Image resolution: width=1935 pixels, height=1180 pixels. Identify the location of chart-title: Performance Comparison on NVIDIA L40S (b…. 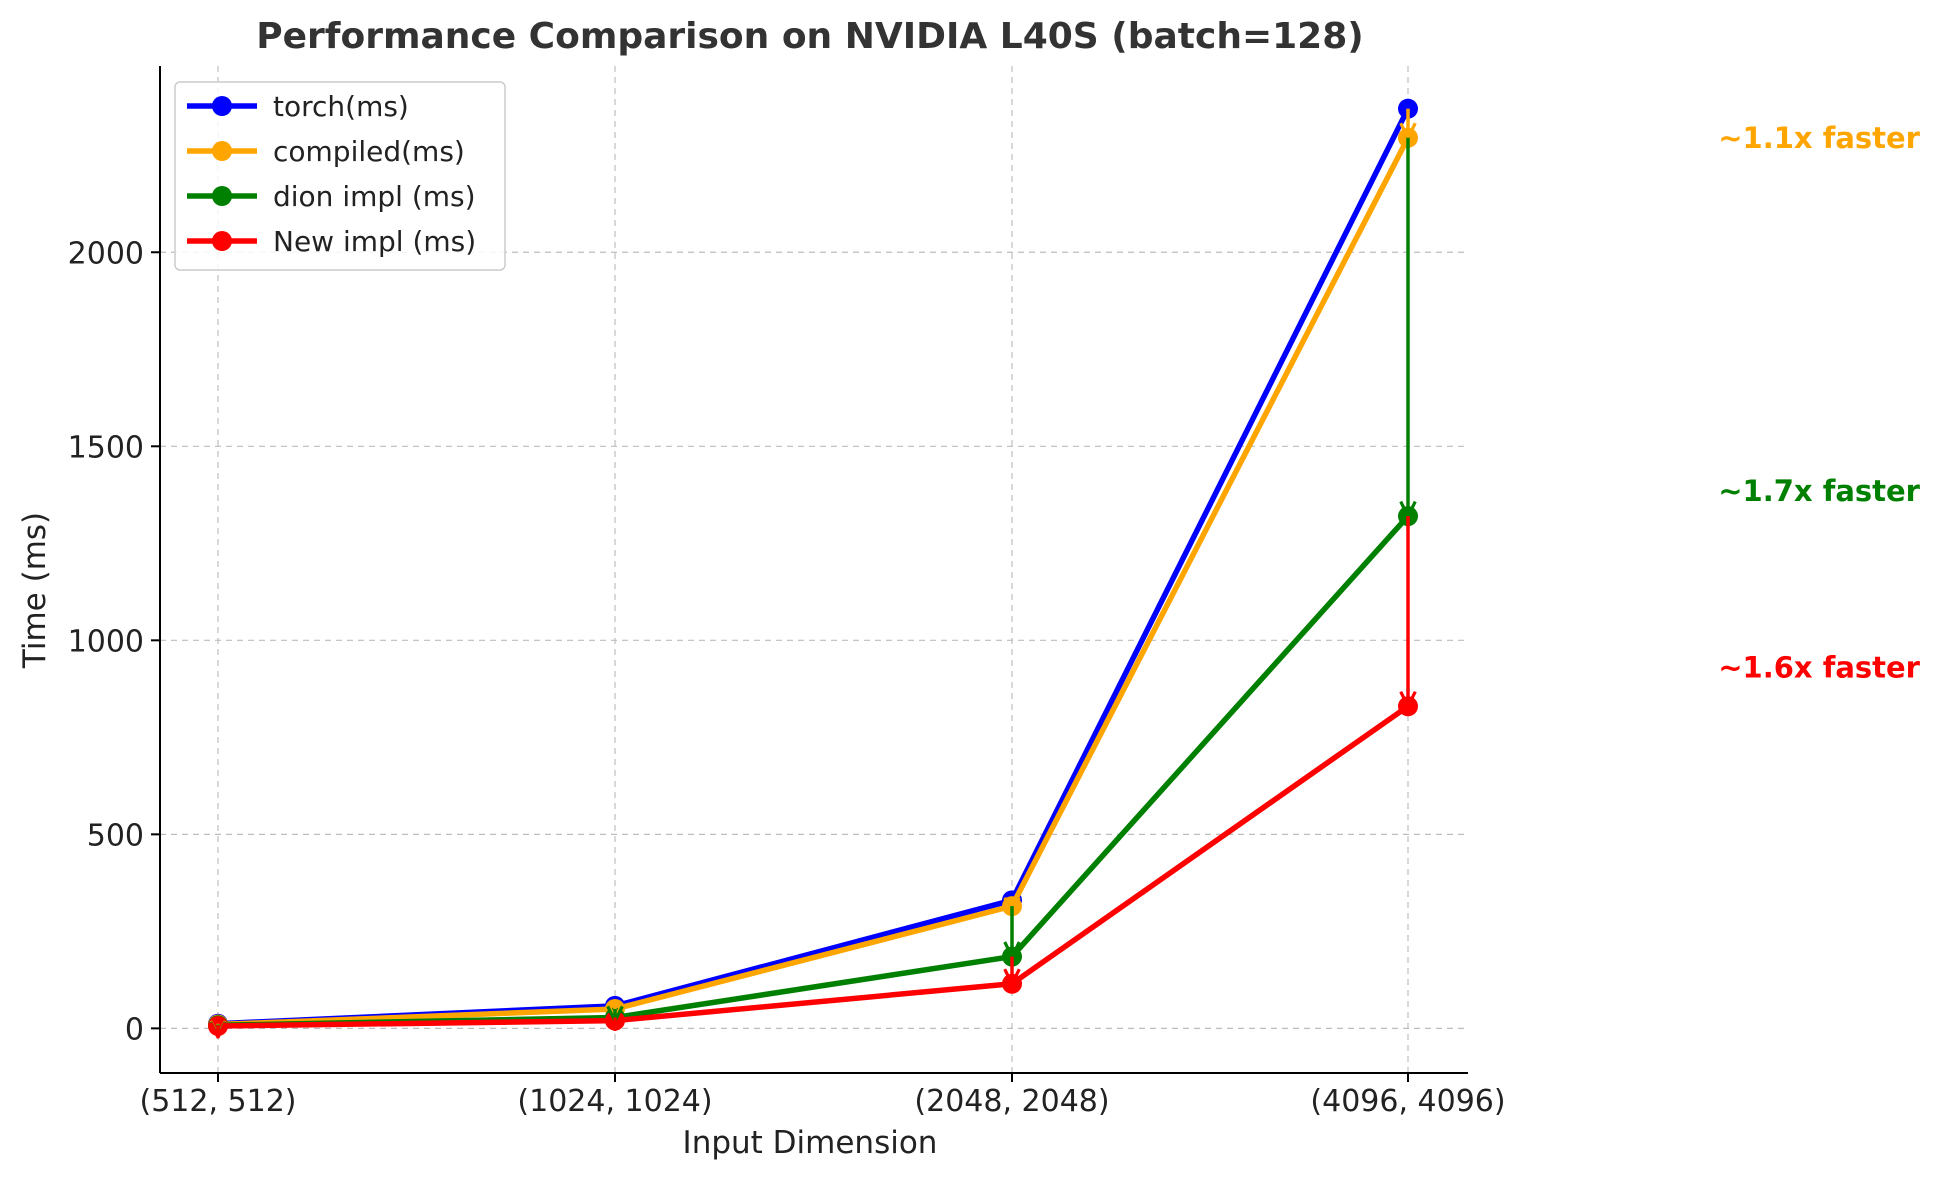
(809, 36).